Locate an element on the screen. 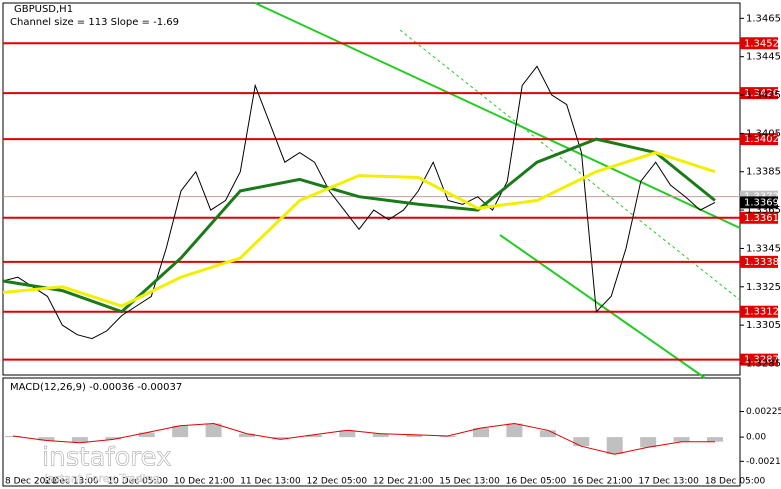  x-tick-label: 18 Dec 05:00 is located at coordinates (735, 482).